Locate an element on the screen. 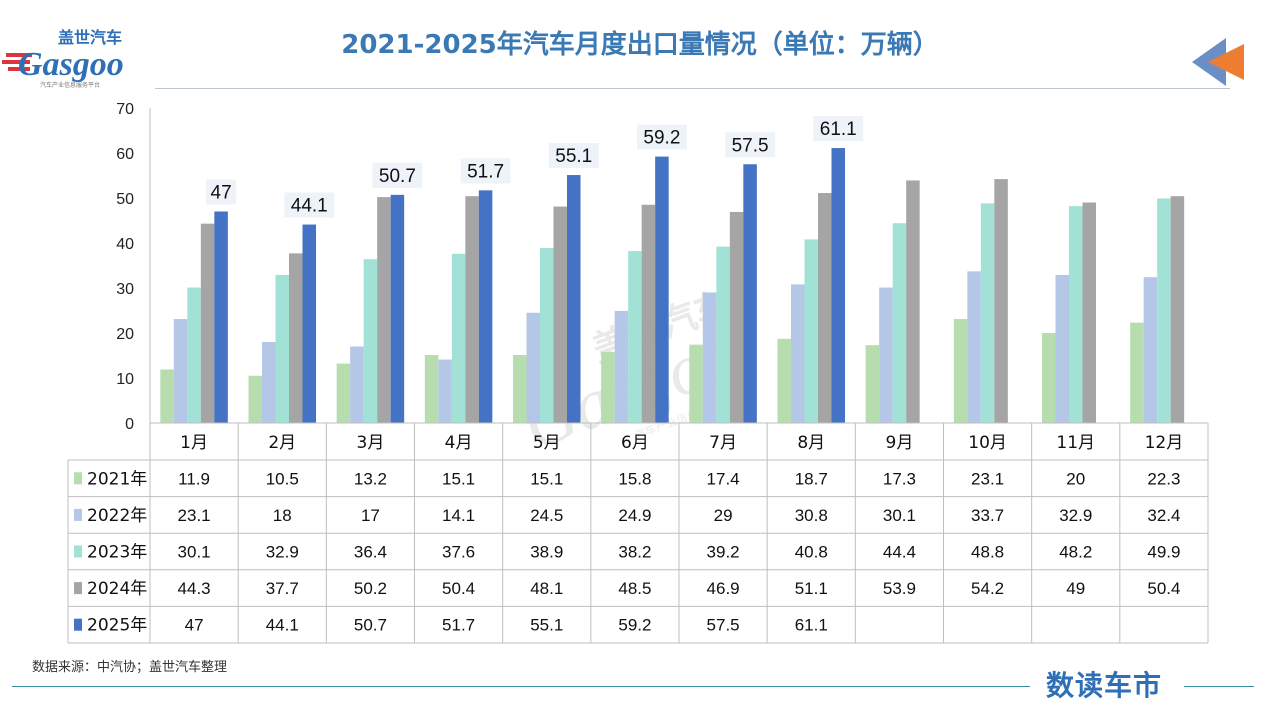 Image resolution: width=1280 pixels, height=720 pixels. x-tick-label-8月: 8月 is located at coordinates (811, 443).